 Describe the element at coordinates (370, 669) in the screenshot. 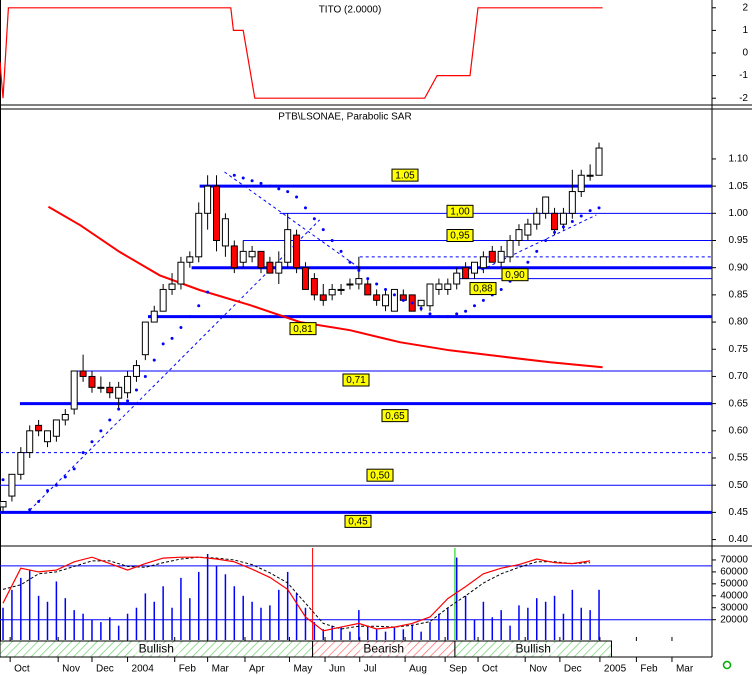

I see `x-tick-label: Jul` at that location.